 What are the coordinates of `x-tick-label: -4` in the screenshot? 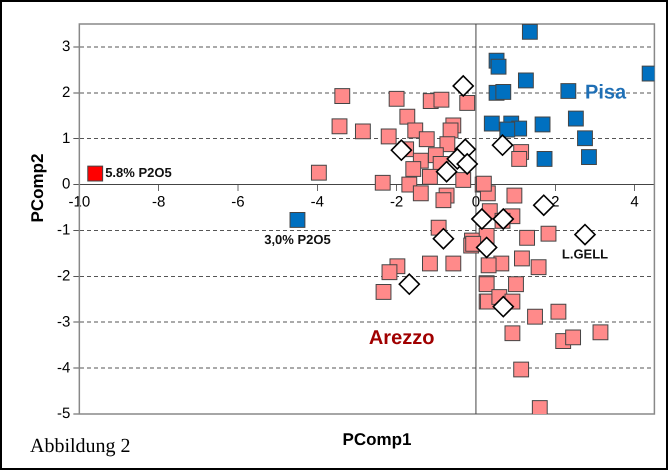 It's located at (317, 202).